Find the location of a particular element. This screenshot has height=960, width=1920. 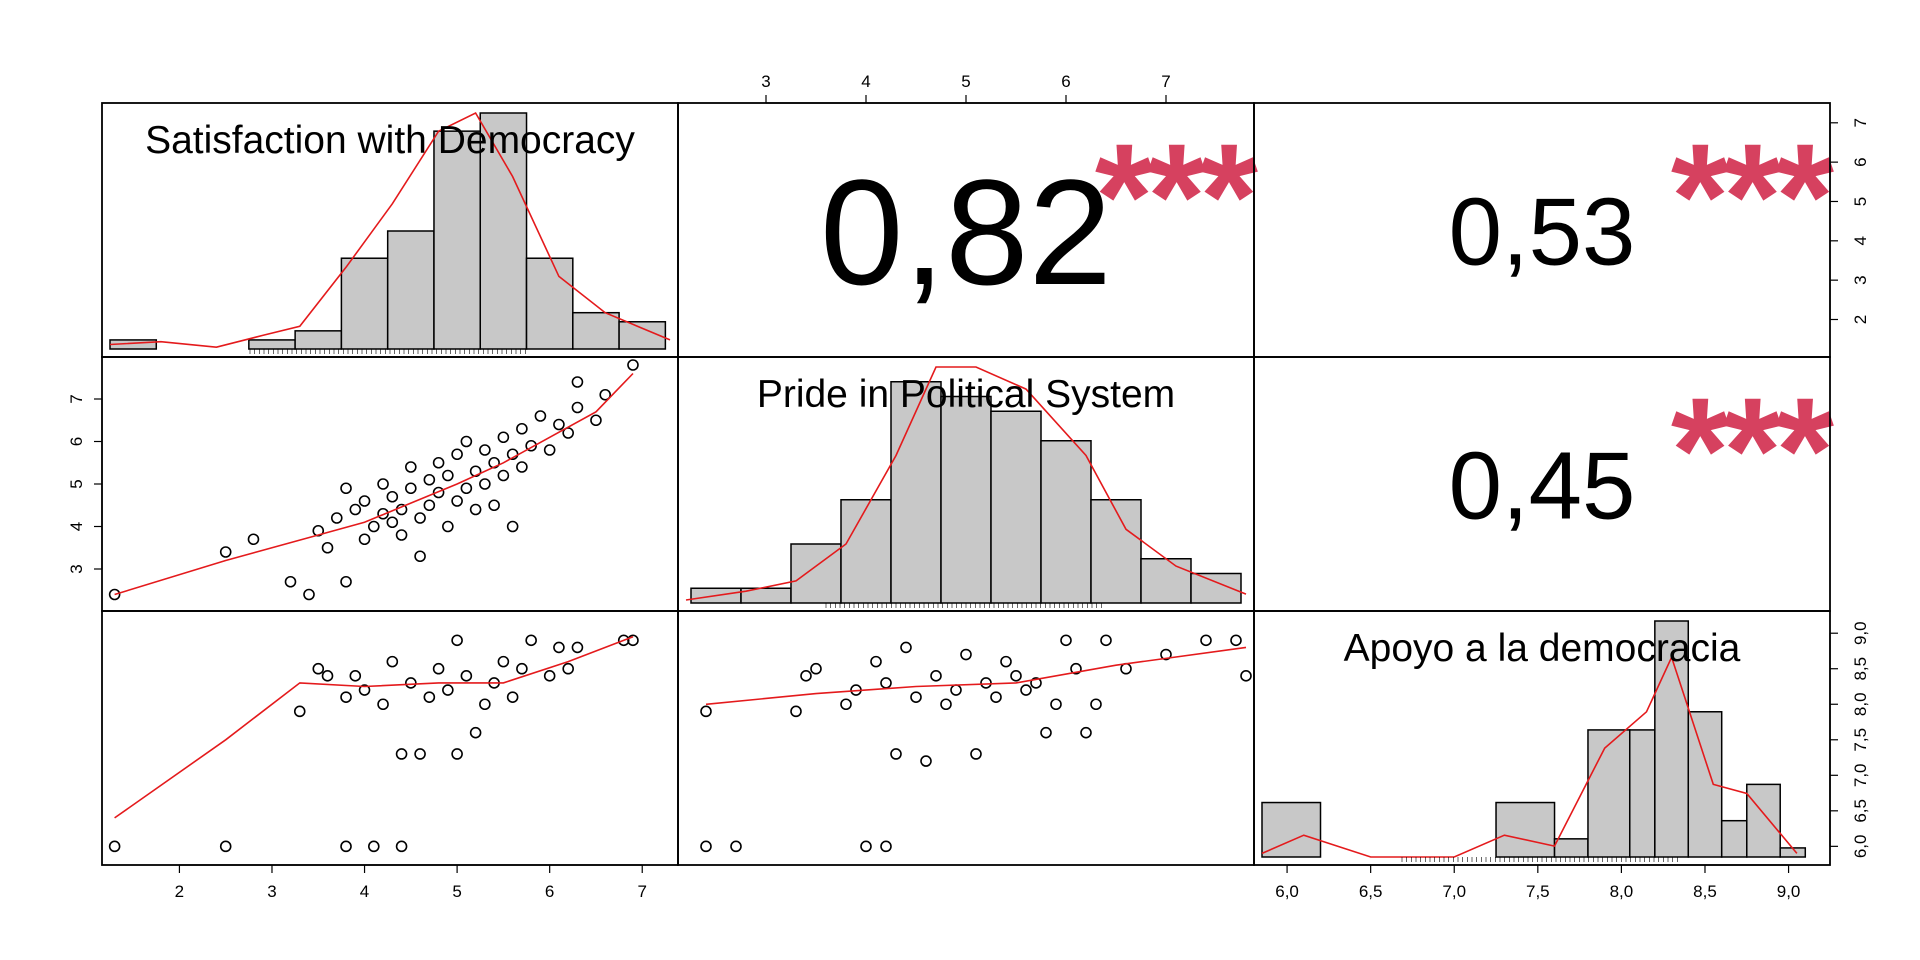

variable-label: Pride in Political System is located at coordinates (966, 394).